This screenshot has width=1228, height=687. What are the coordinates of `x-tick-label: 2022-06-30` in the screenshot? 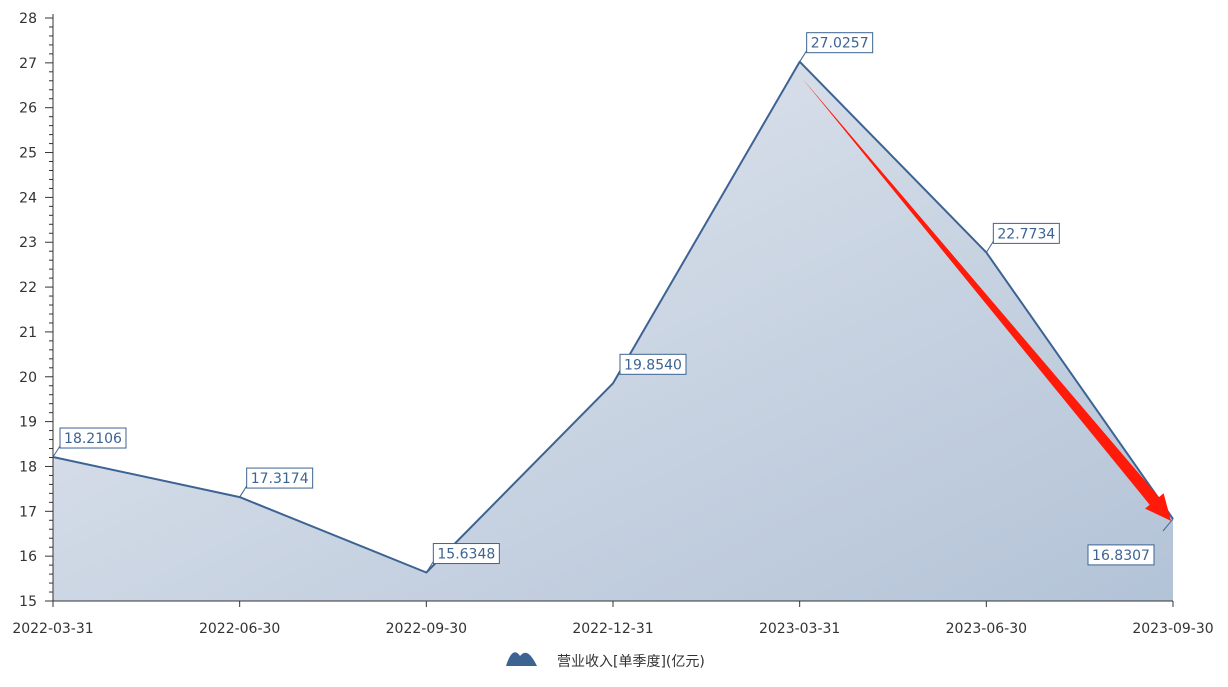 It's located at (239, 629).